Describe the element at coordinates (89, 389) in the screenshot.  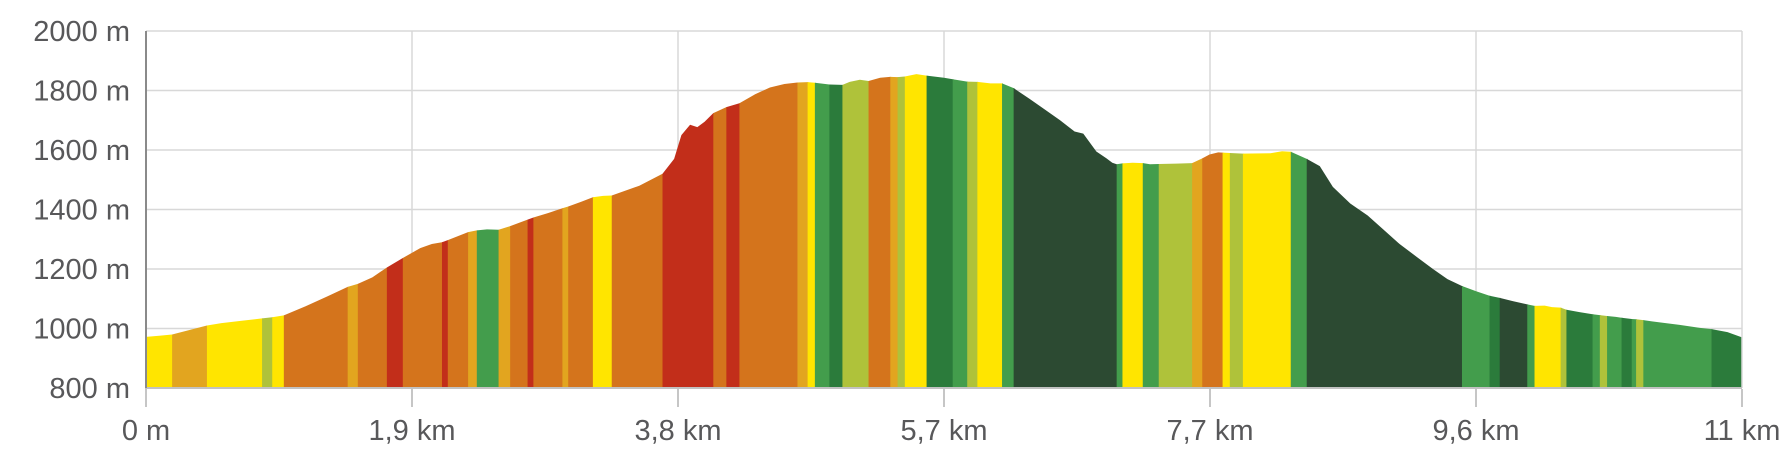
I see `y-axis-label: 800 m` at that location.